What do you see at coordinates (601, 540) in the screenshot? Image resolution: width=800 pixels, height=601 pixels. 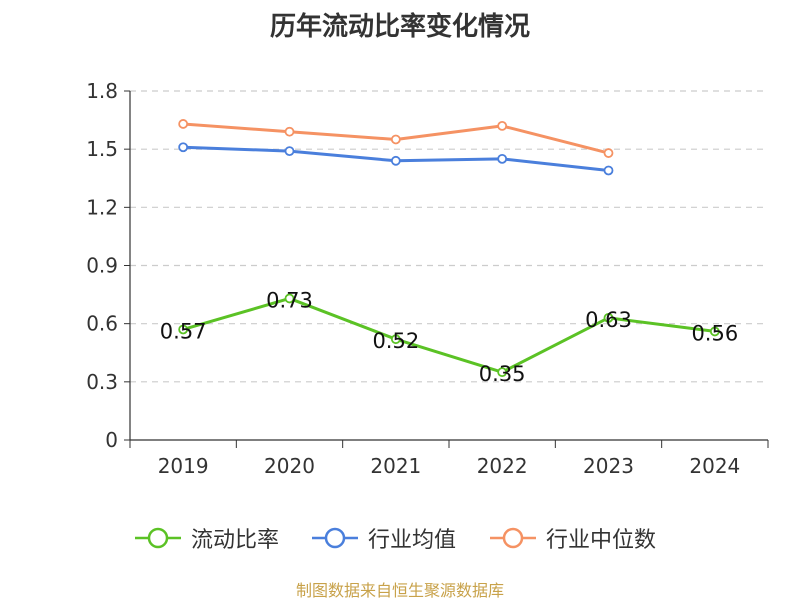 I see `legend-label-industry-median: 行业中位数` at bounding box center [601, 540].